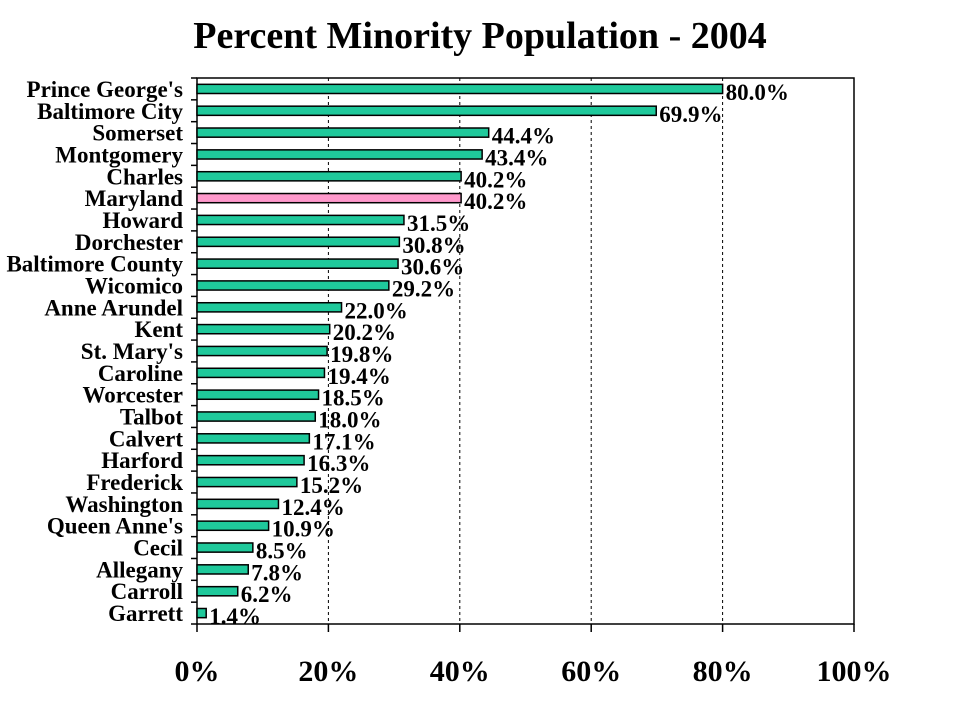 The width and height of the screenshot is (960, 720). I want to click on category-label: Allegany, so click(139, 569).